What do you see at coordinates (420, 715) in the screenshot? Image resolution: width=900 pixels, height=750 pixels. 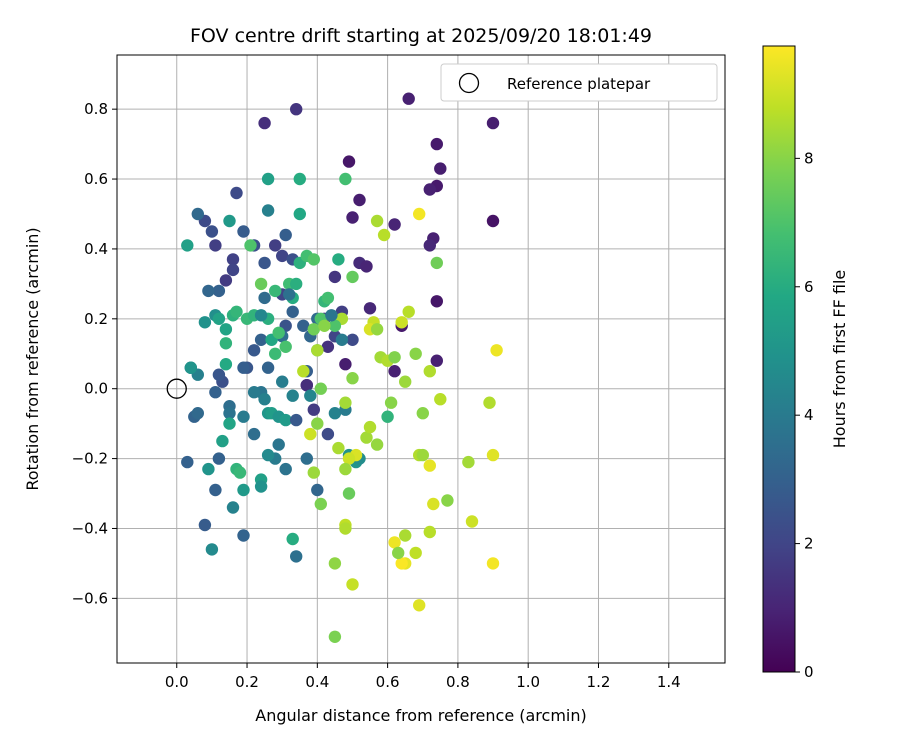 I see `x-axis-label: Angular distance from reference (arcmin)` at bounding box center [420, 715].